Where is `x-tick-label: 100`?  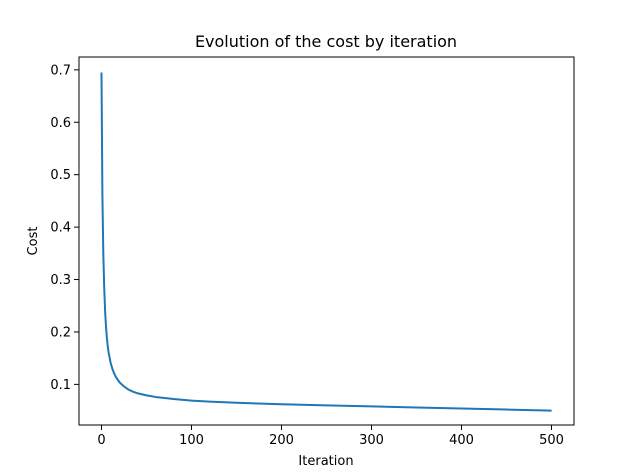
x-tick-label: 100 is located at coordinates (191, 440).